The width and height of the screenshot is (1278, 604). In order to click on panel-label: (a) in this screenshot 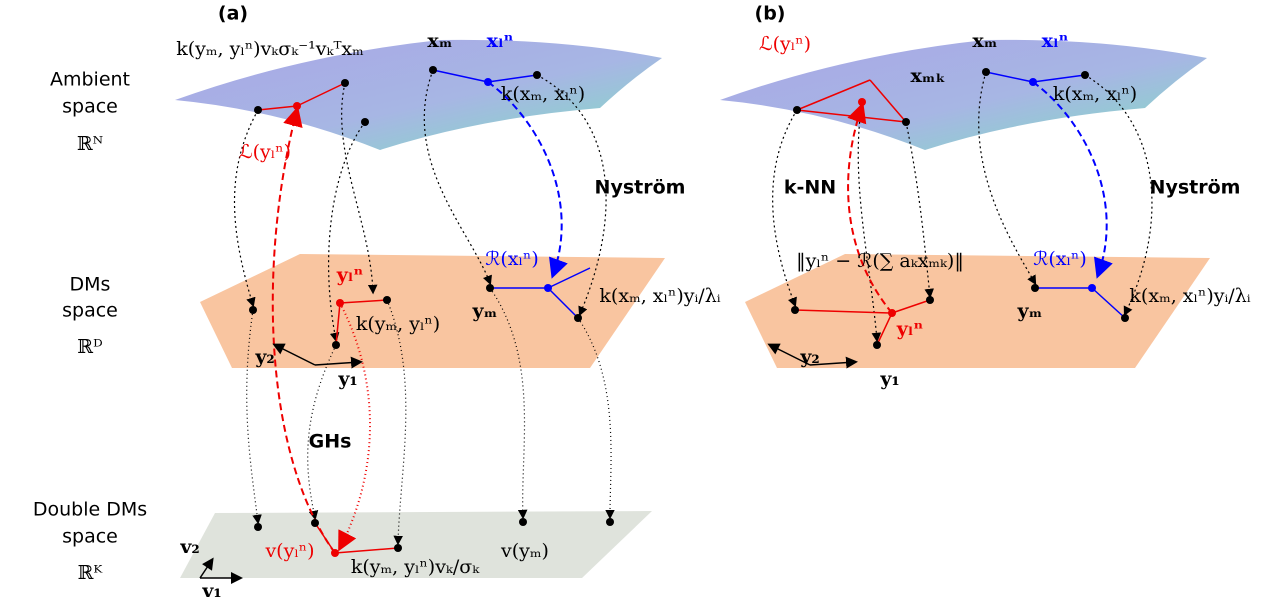, I will do `click(233, 14)`.